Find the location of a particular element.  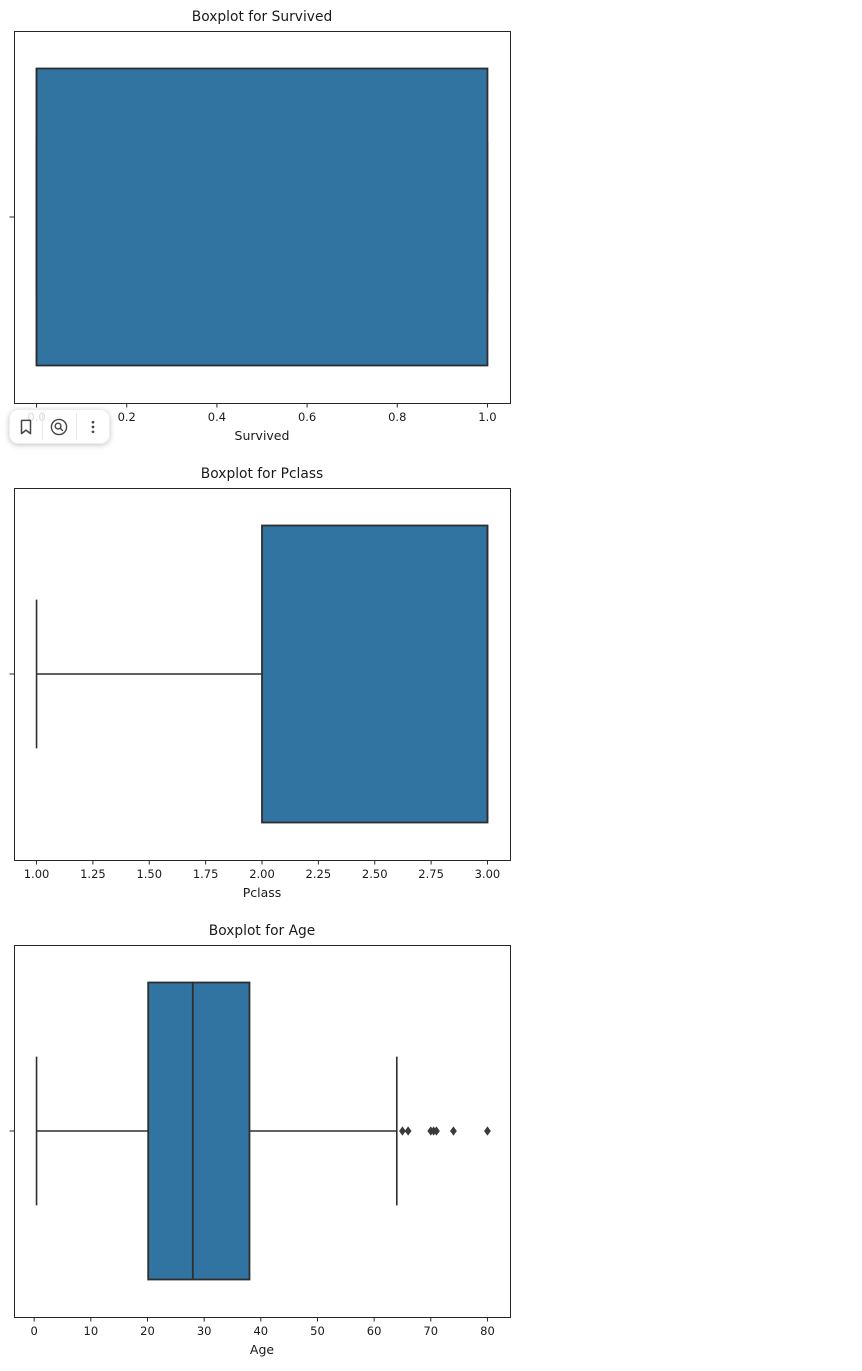

chart-title-age: Boxplot for Age is located at coordinates (262, 931).